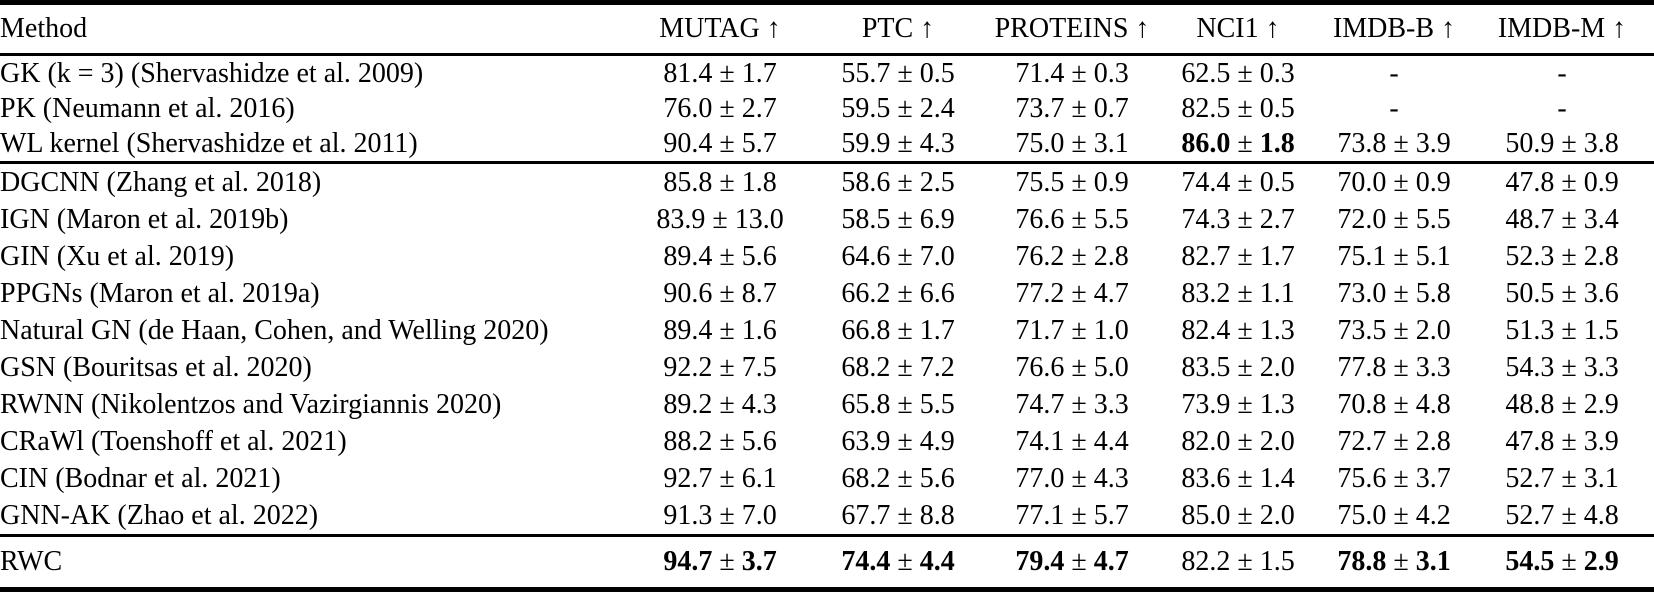 The image size is (1654, 596). I want to click on value-cell: 55.7 ± 0.5, so click(898, 73).